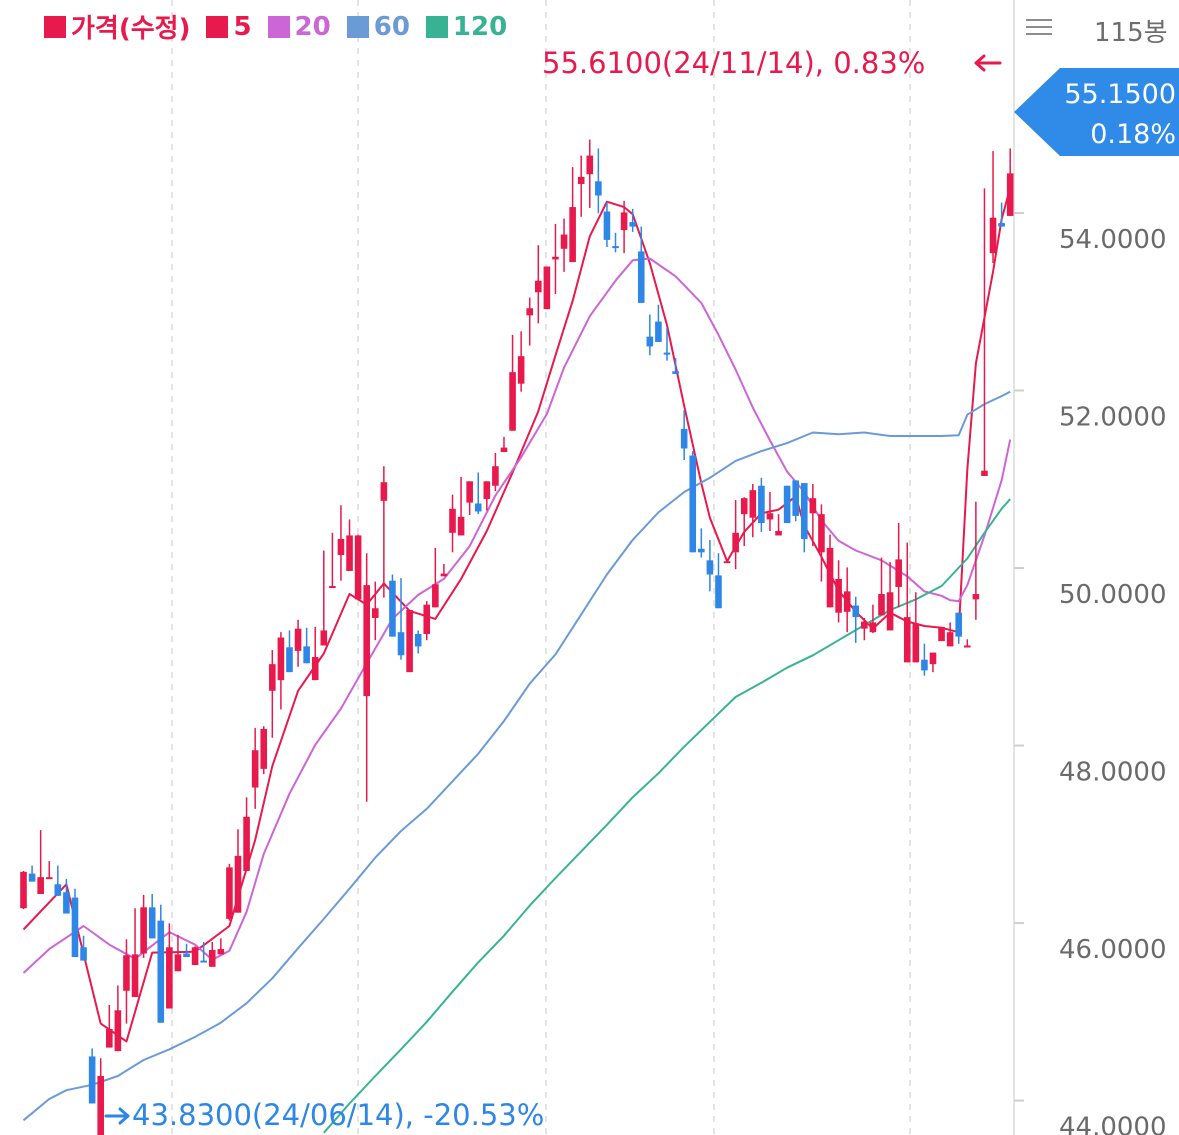 The height and width of the screenshot is (1135, 1179). What do you see at coordinates (1113, 240) in the screenshot?
I see `y-tick-label: 54.0000` at bounding box center [1113, 240].